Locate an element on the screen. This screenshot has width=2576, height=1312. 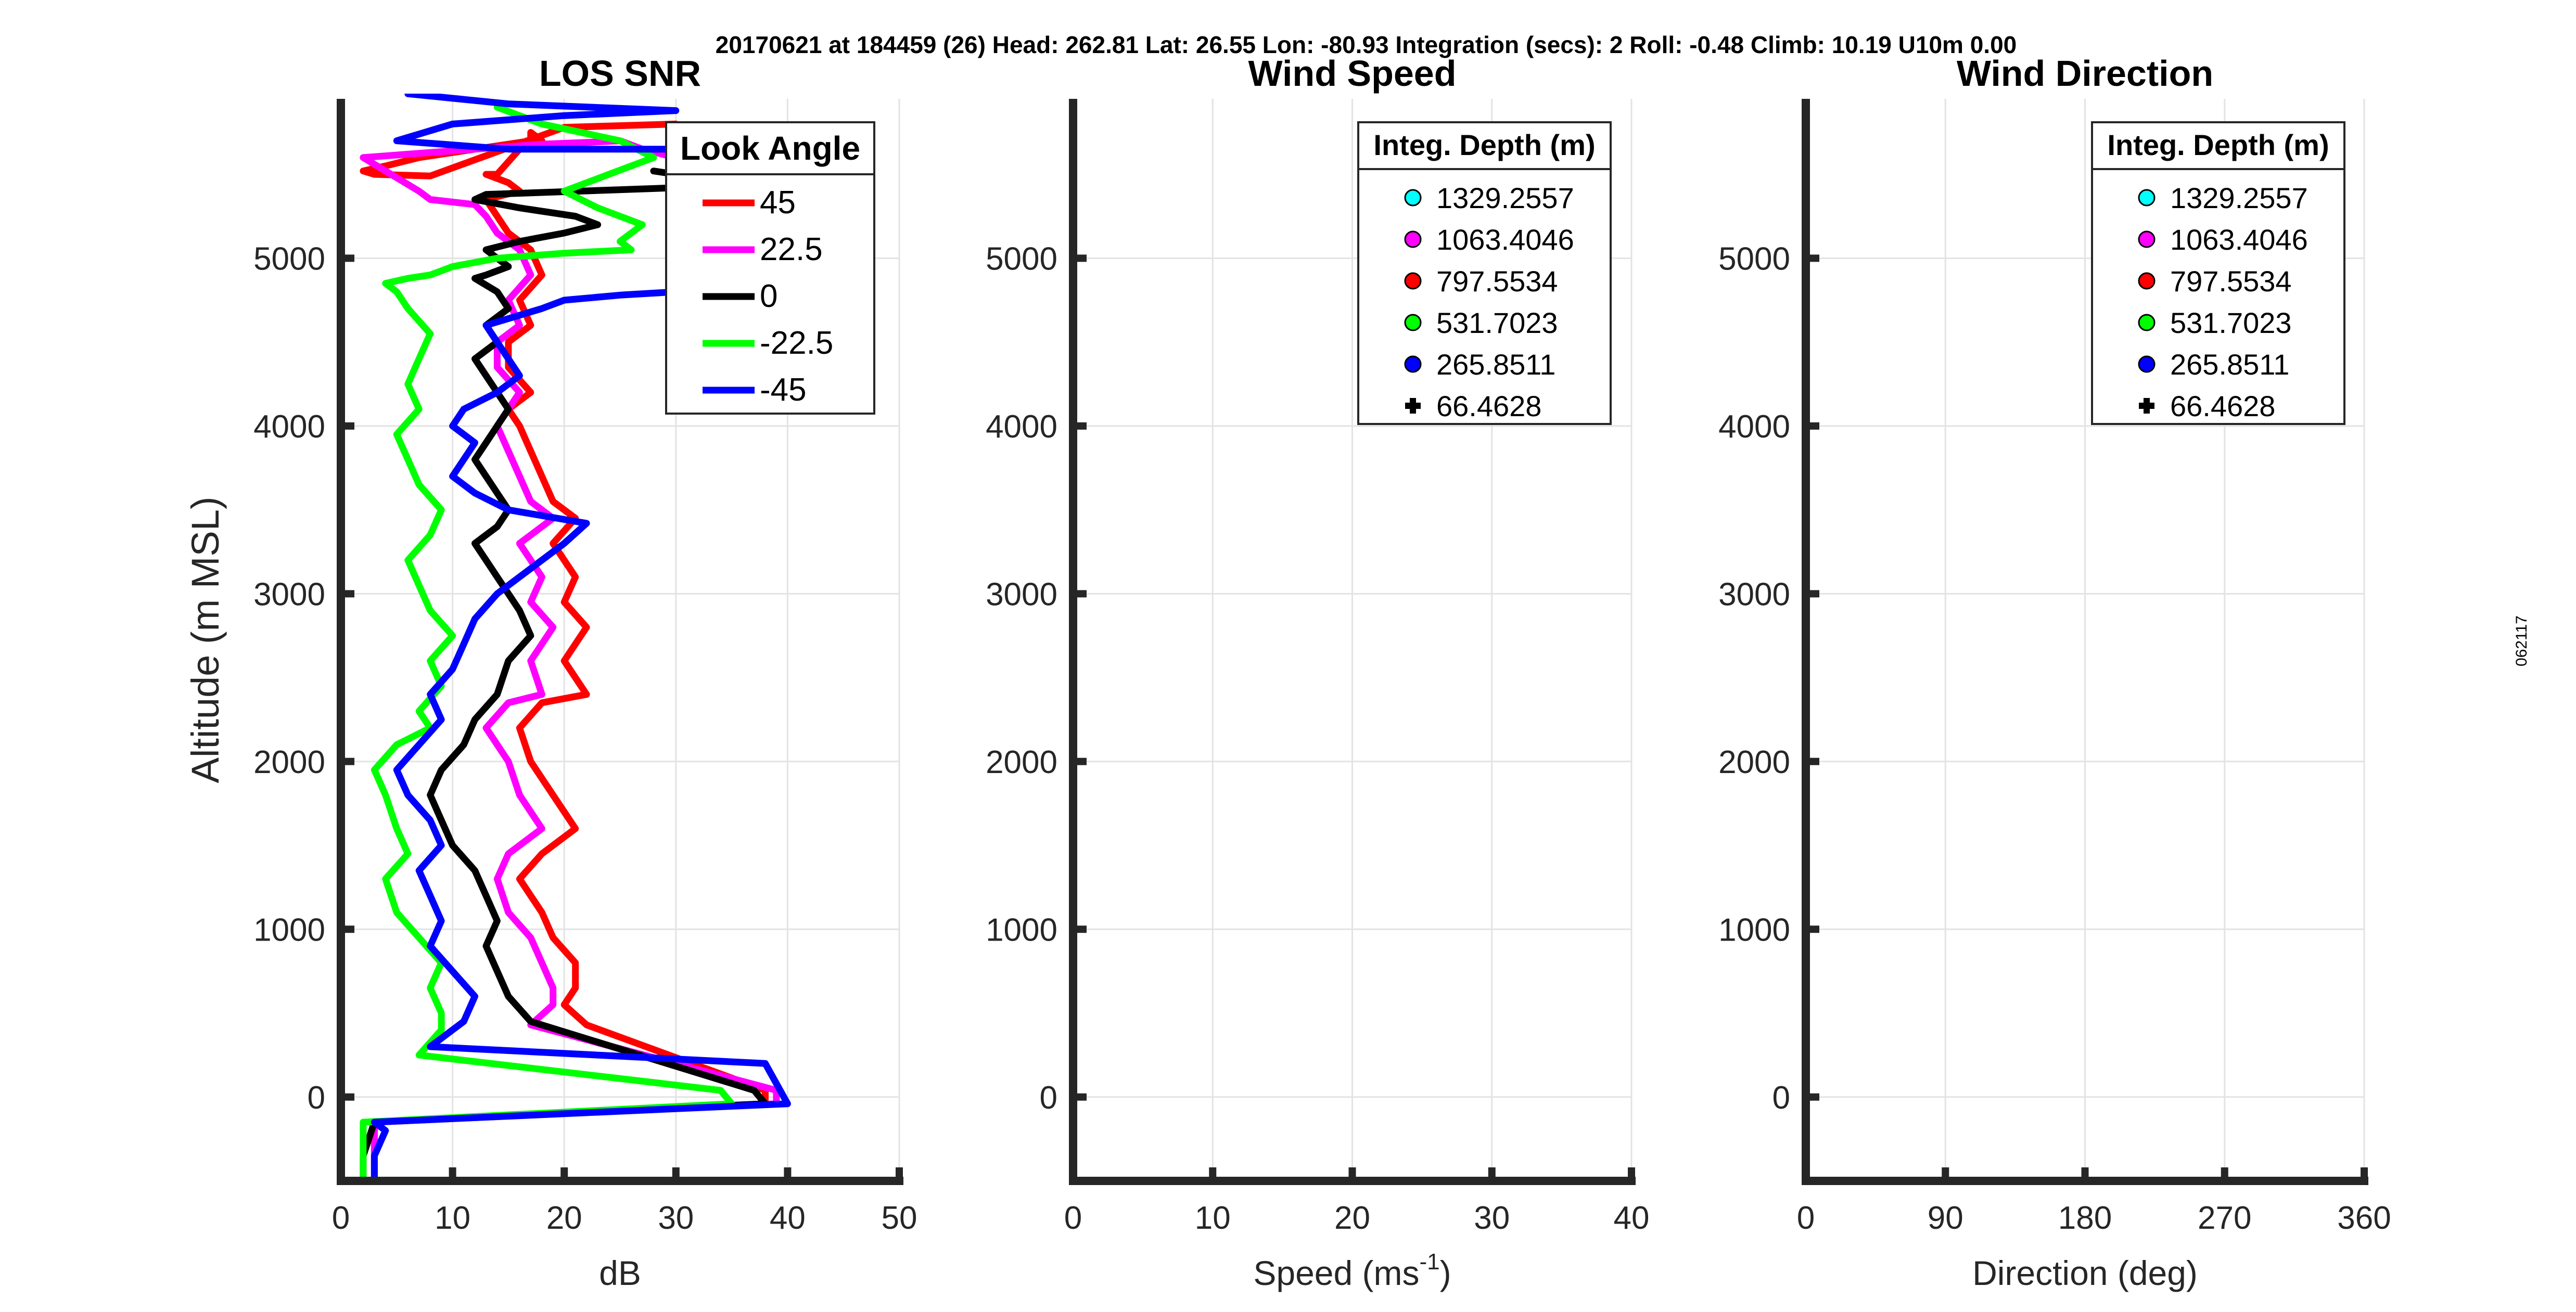
x-axis-label-superscript: -1 is located at coordinates (1430, 1262).